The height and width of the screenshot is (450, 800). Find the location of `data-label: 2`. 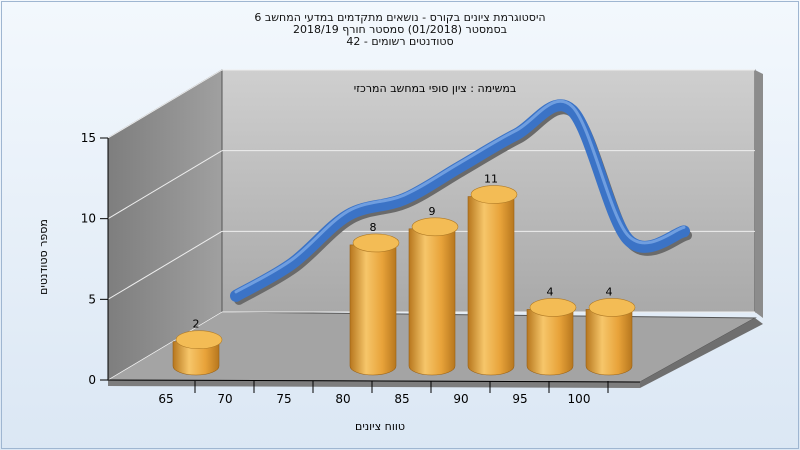

data-label: 2 is located at coordinates (196, 324).